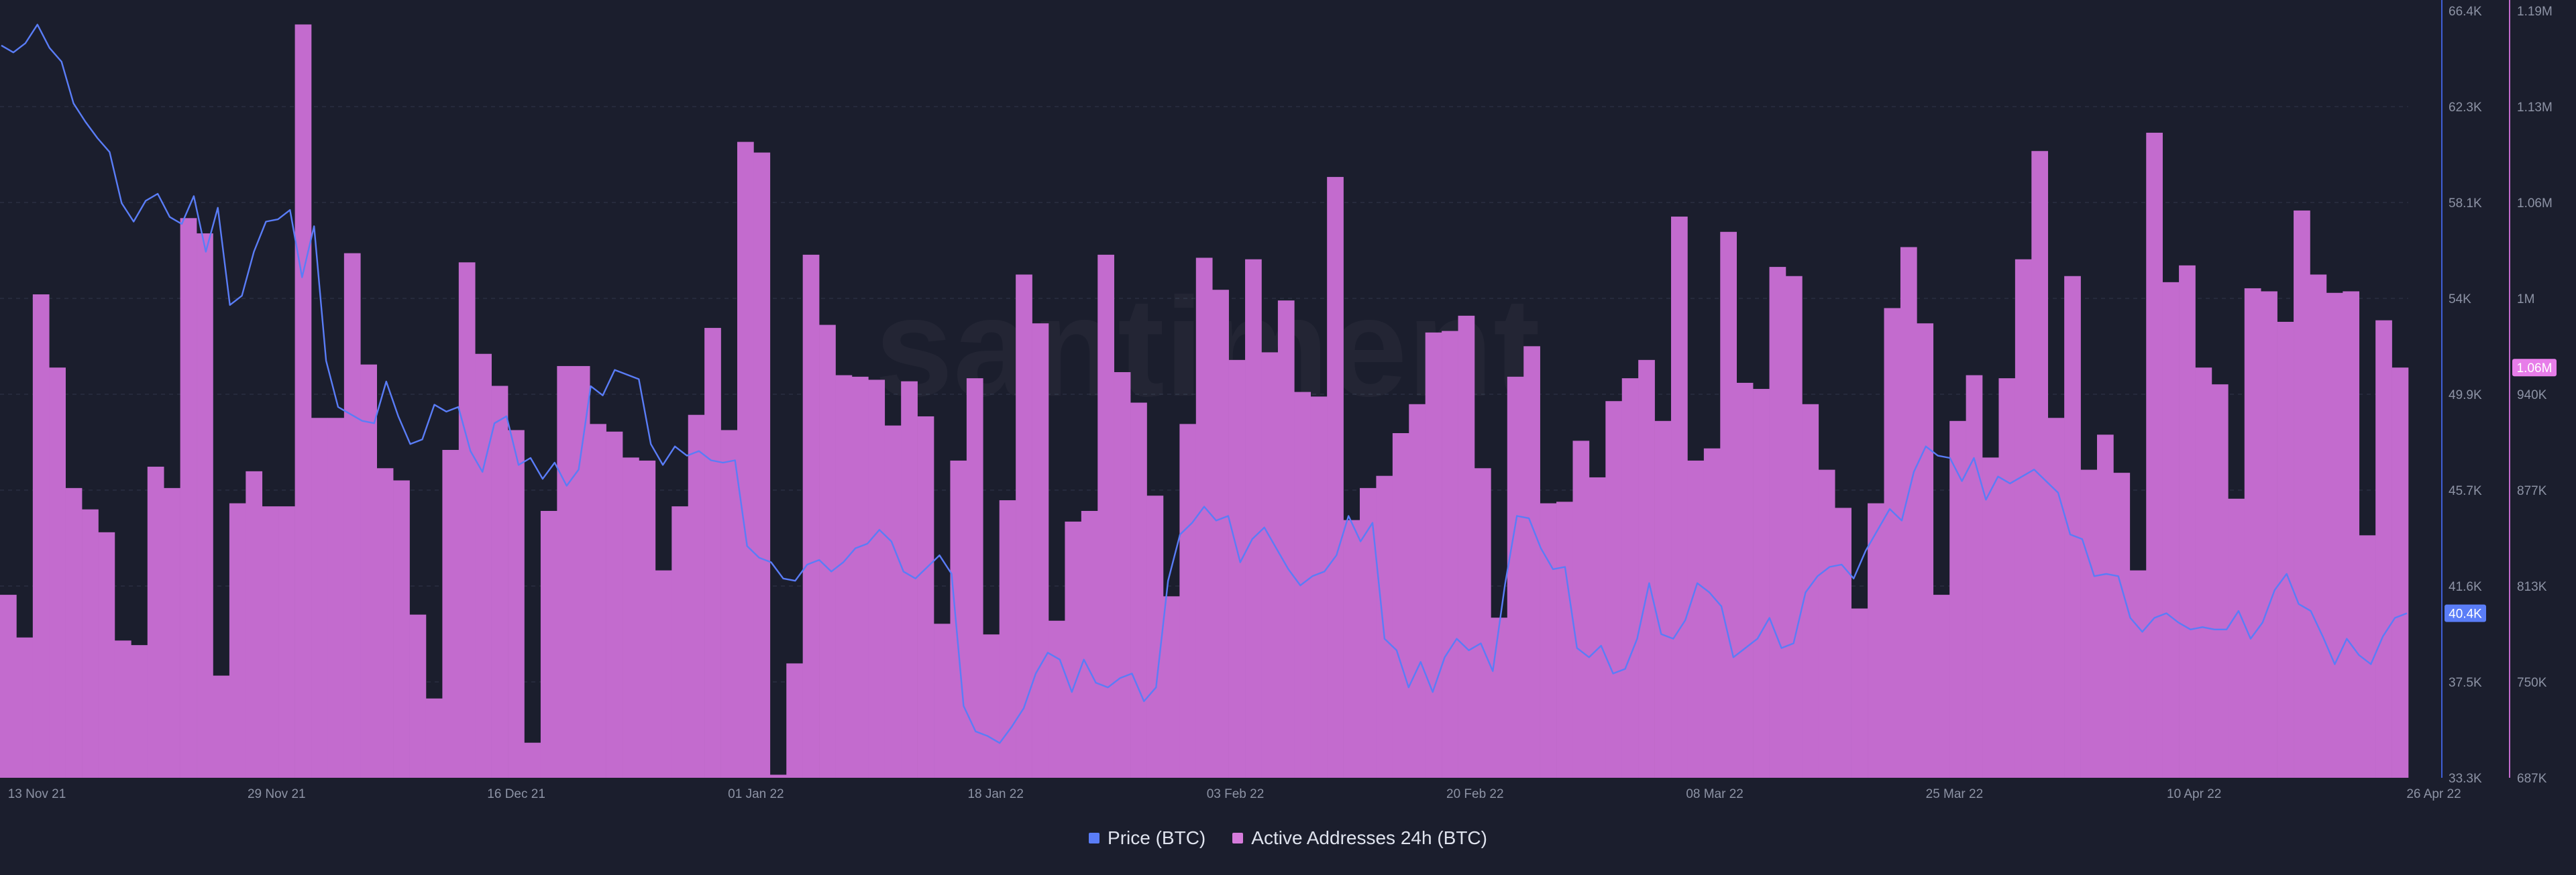 Image resolution: width=2576 pixels, height=875 pixels. I want to click on addresses-tick-label: 1.06M, so click(2535, 203).